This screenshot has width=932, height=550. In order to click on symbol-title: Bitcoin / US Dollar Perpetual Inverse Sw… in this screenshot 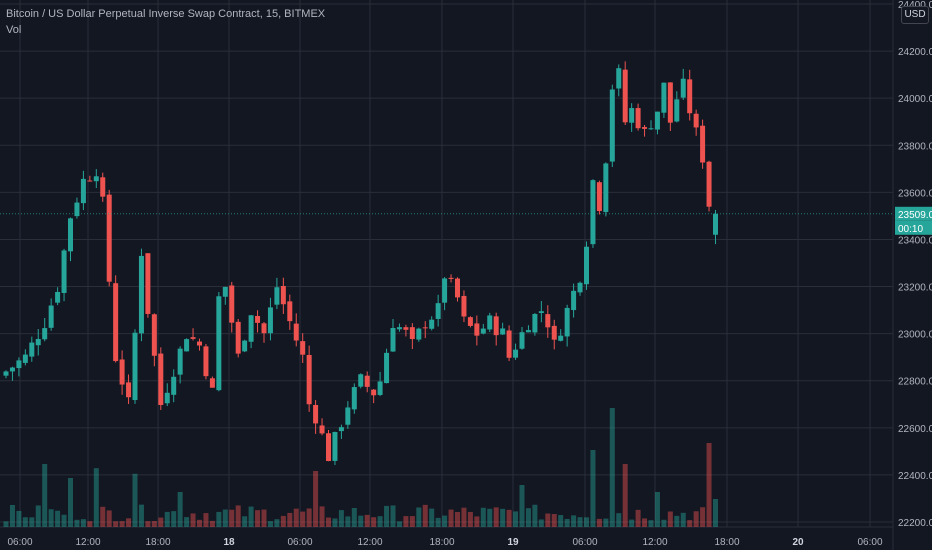, I will do `click(166, 14)`.